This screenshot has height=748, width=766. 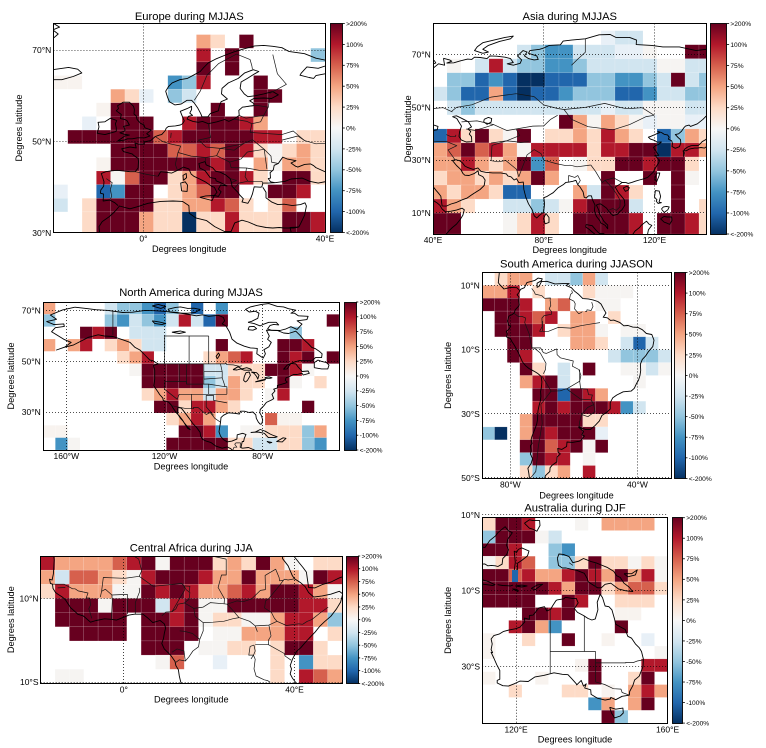 I want to click on svg-text: Asia during MJJAS, so click(x=569, y=17).